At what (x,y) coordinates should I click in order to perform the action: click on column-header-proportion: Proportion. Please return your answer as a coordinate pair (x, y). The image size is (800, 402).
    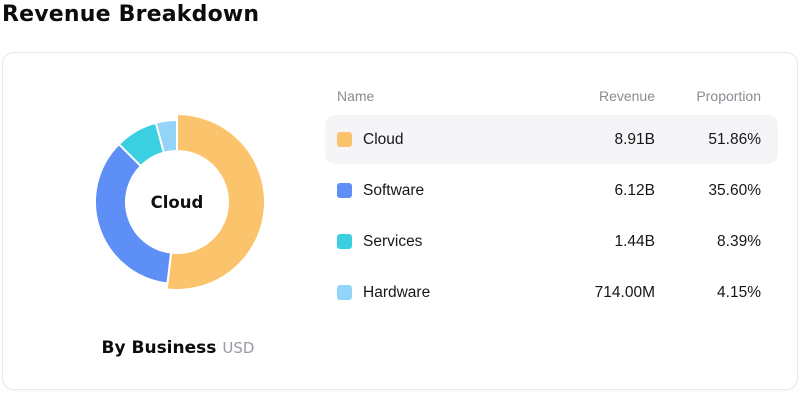
    Looking at the image, I should click on (728, 96).